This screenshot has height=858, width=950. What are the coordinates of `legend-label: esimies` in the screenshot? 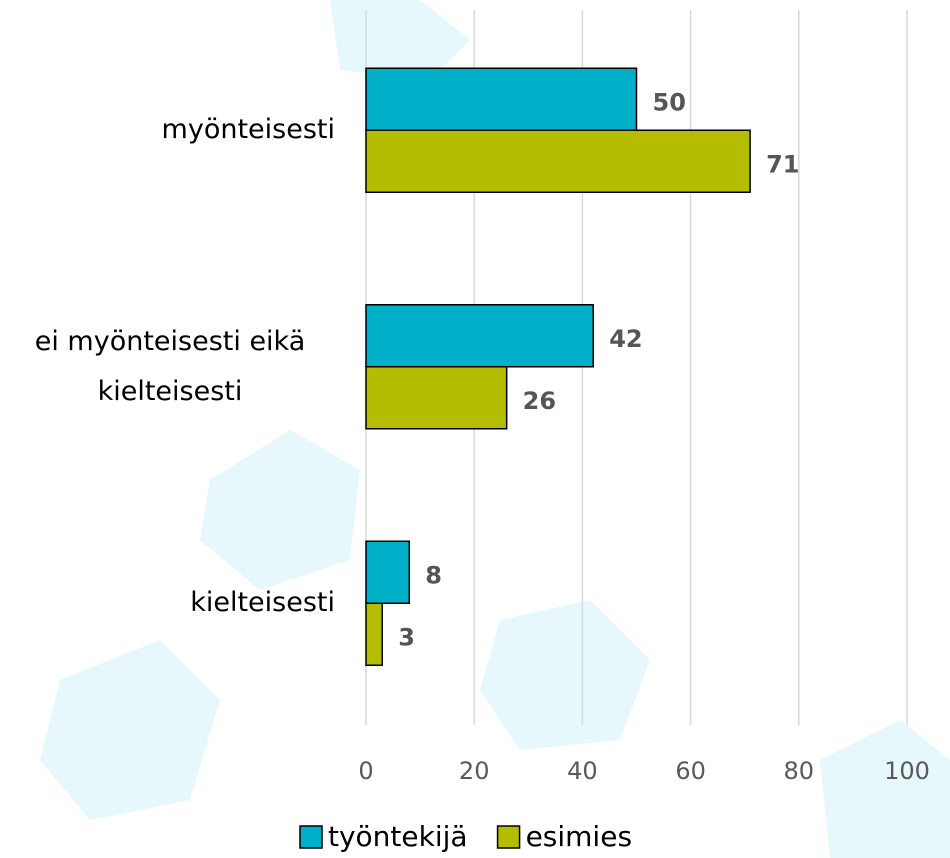 It's located at (579, 836).